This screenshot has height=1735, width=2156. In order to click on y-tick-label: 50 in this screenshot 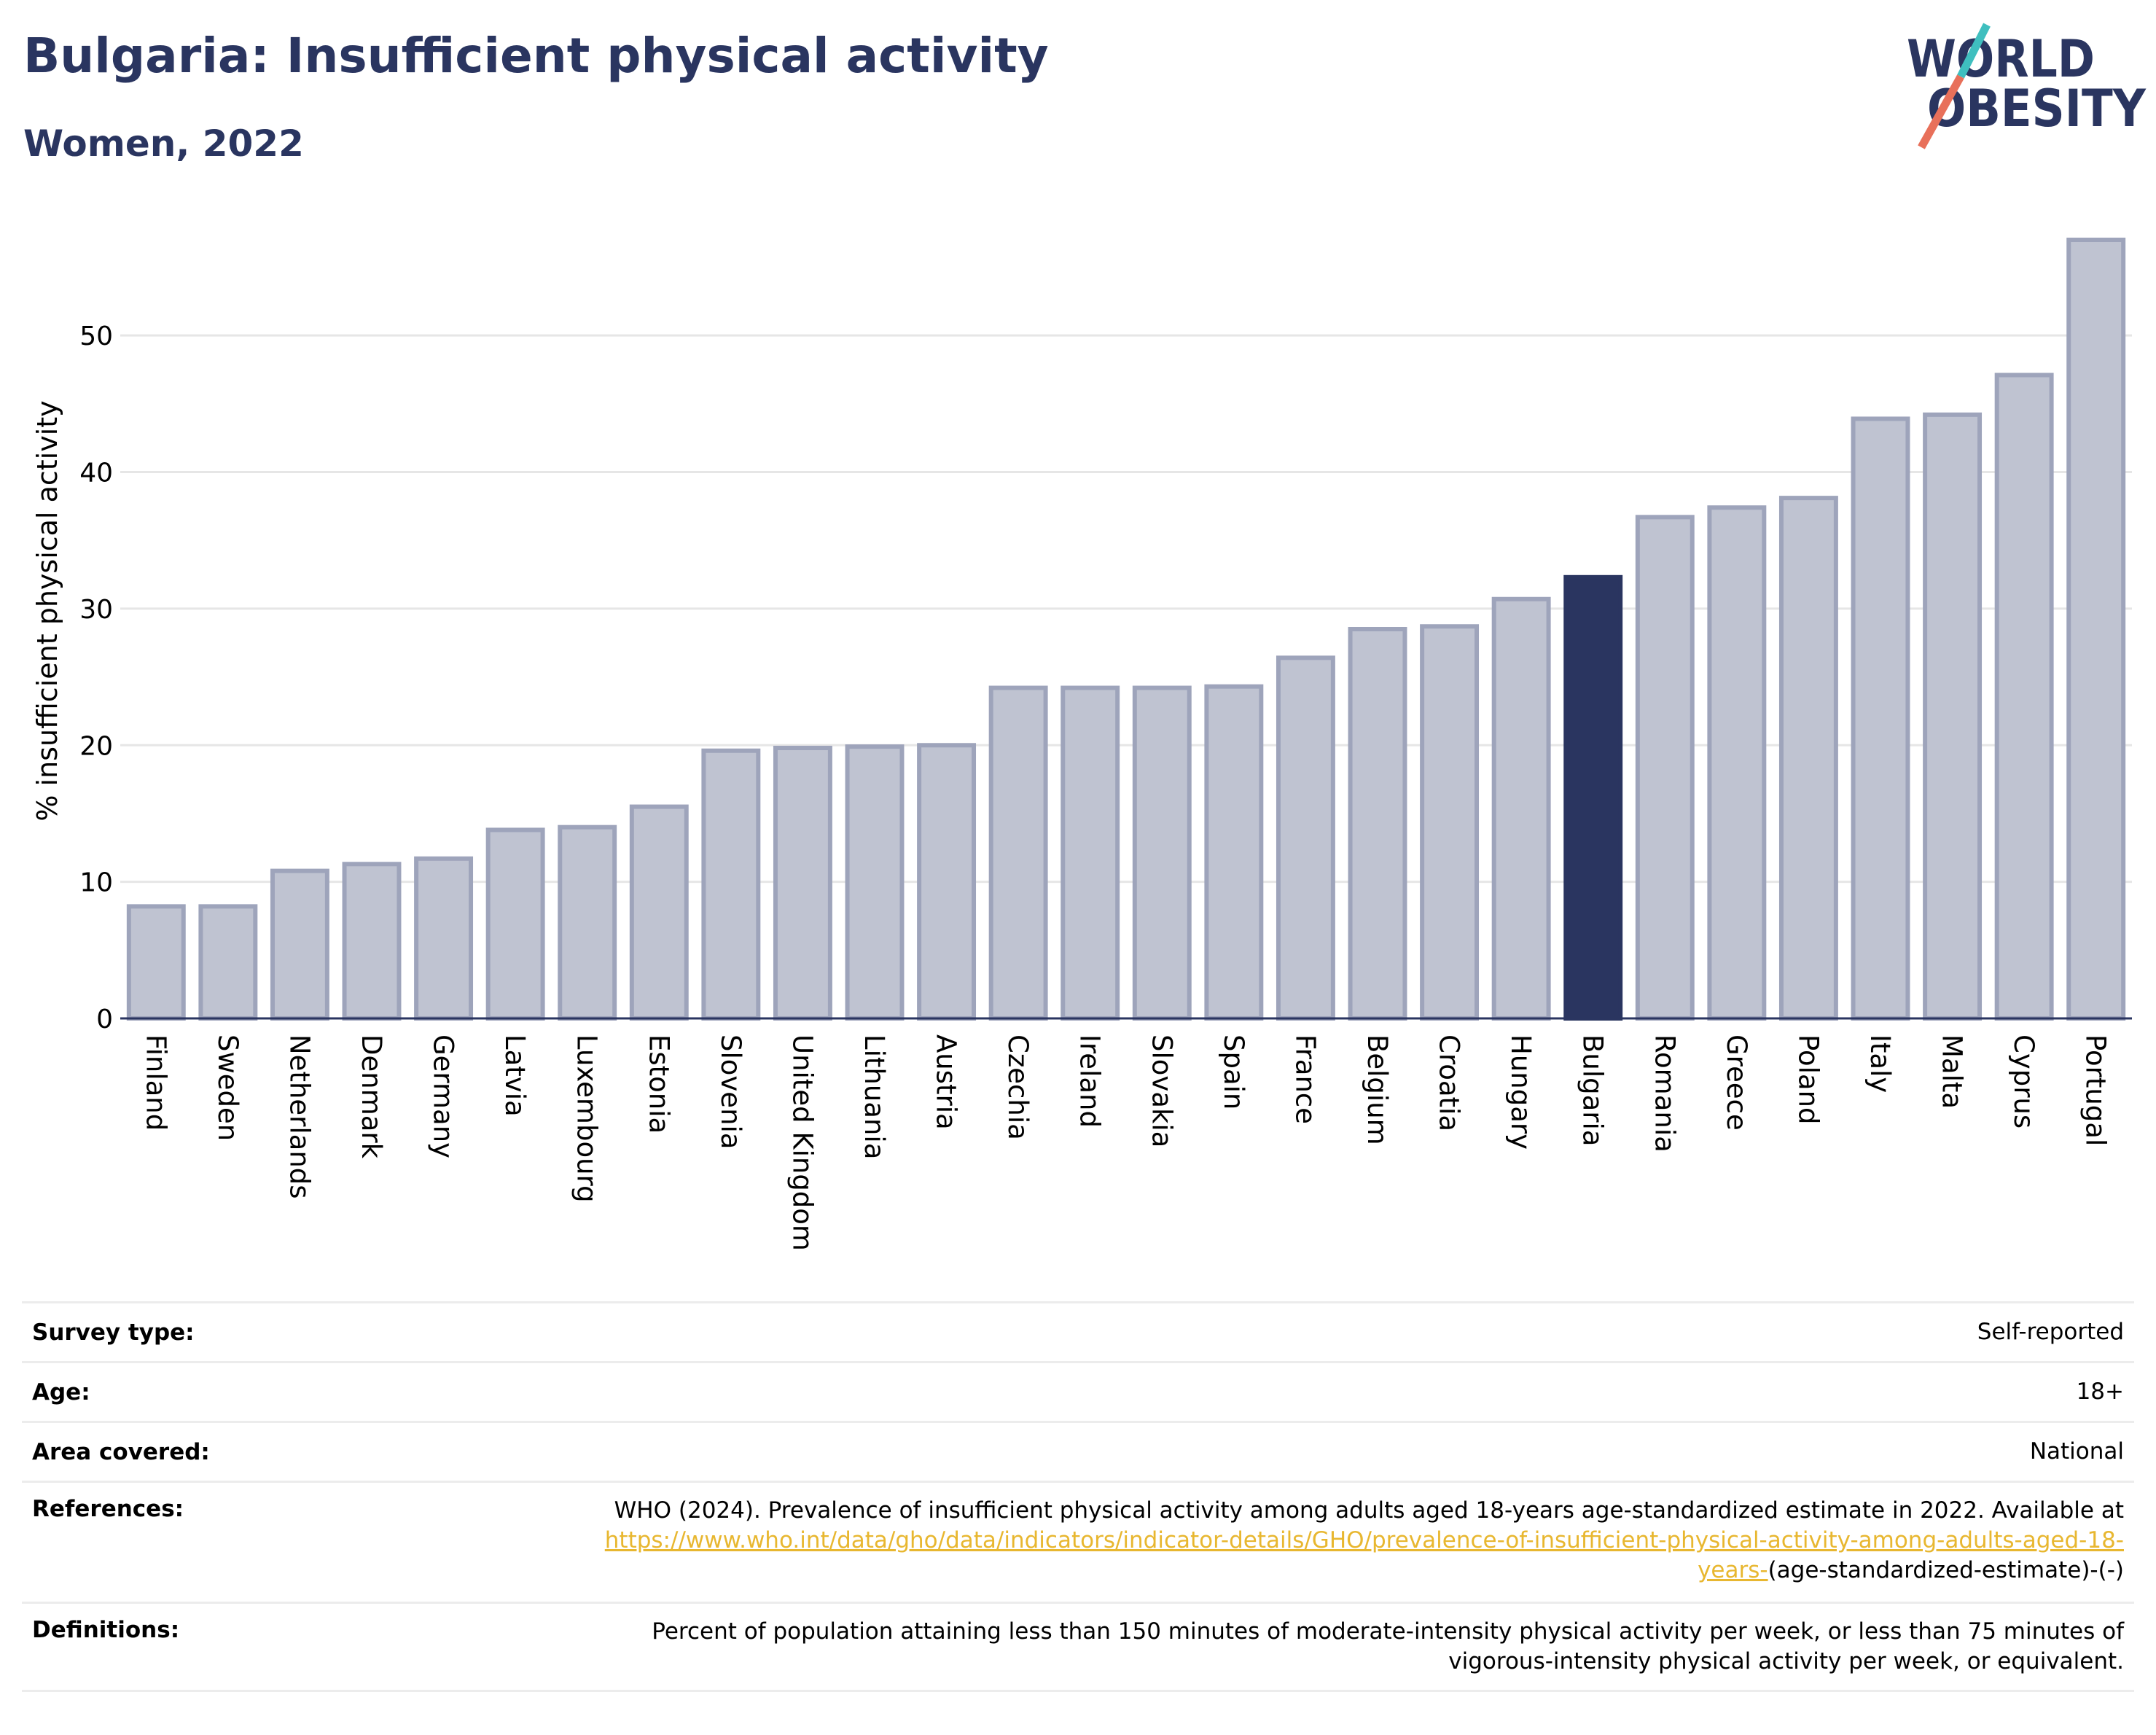, I will do `click(96, 336)`.